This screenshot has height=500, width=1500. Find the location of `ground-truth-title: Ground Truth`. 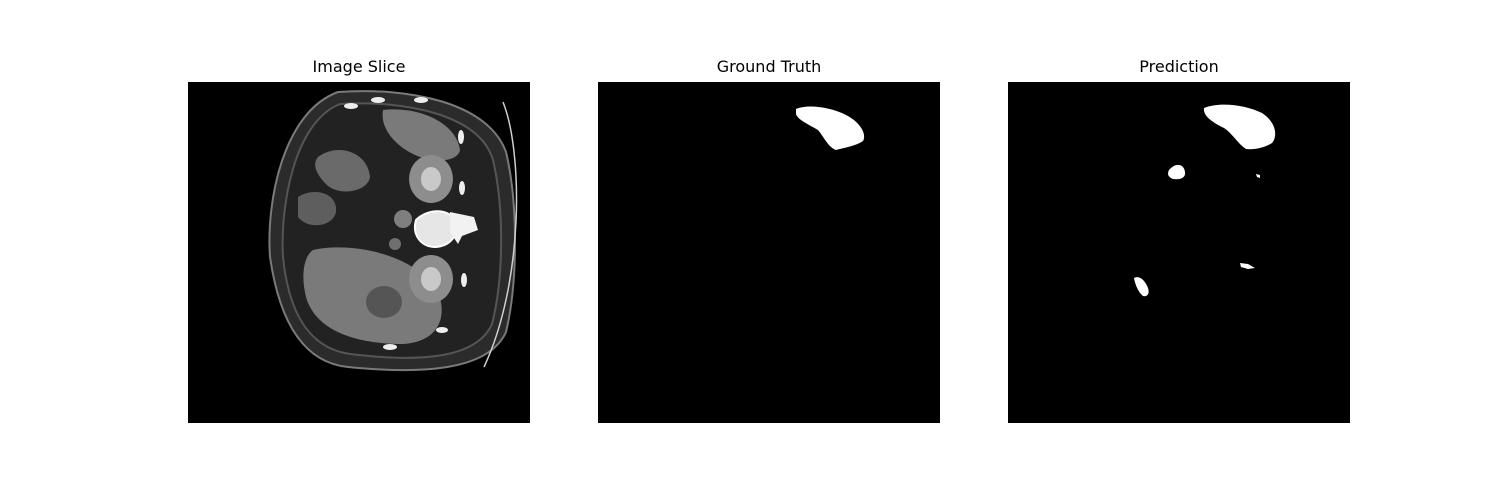

ground-truth-title: Ground Truth is located at coordinates (769, 66).